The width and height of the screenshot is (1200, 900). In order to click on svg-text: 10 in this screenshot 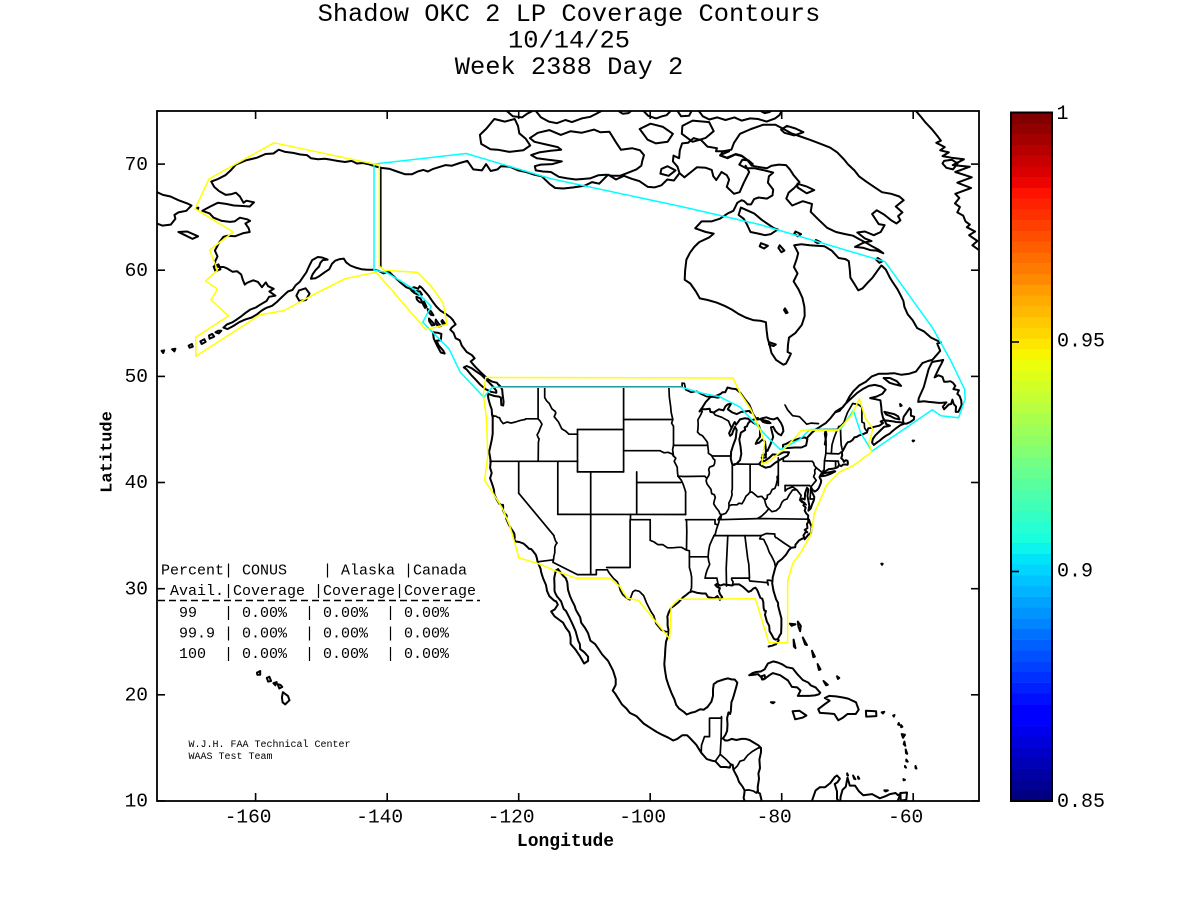, I will do `click(136, 802)`.